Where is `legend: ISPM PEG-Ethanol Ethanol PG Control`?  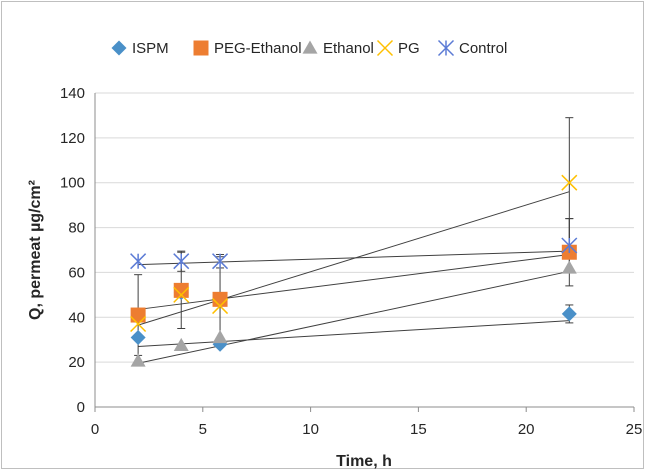 legend: ISPM PEG-Ethanol Ethanol PG Control is located at coordinates (309, 48).